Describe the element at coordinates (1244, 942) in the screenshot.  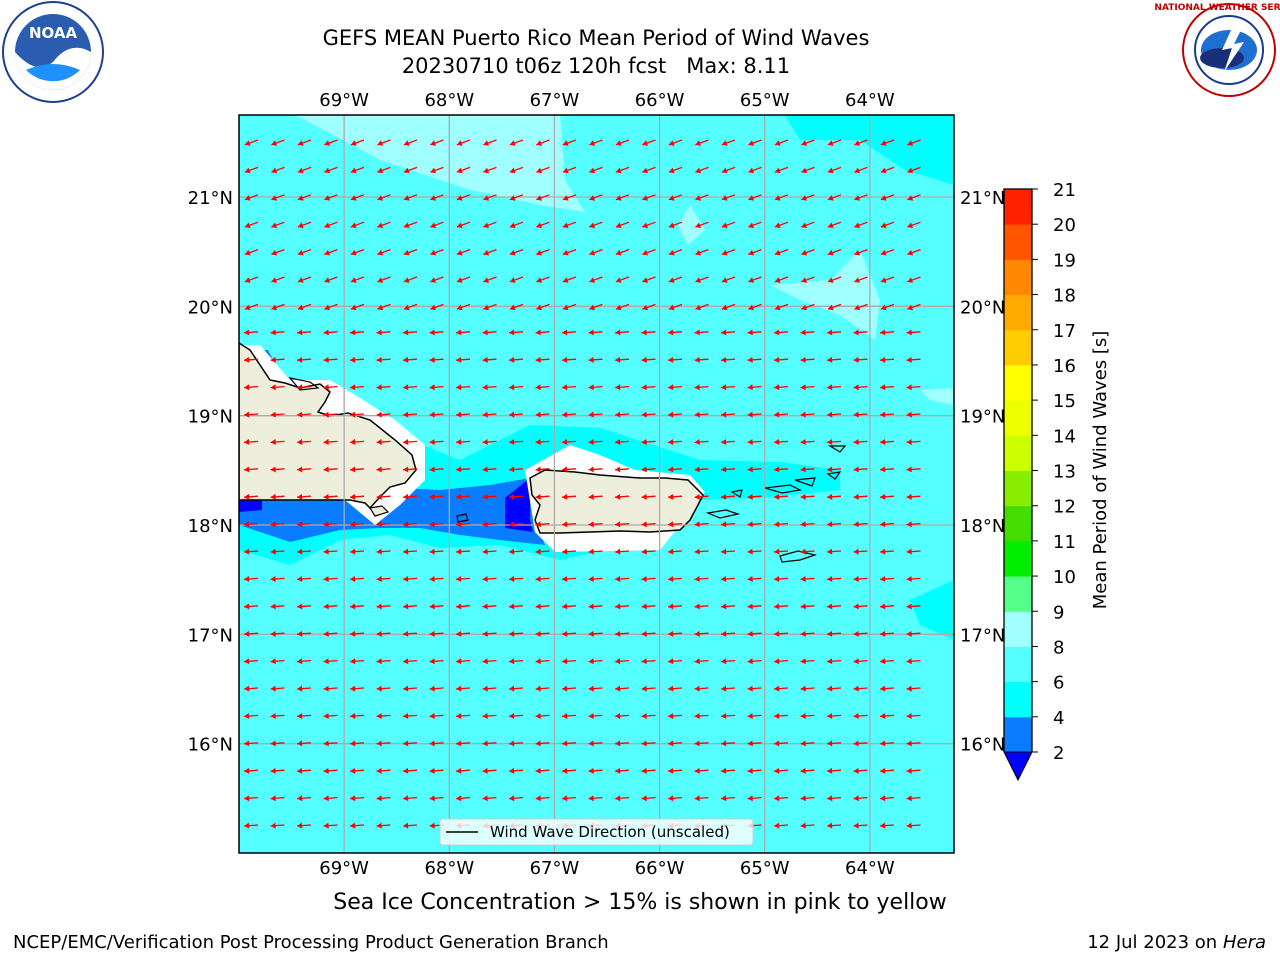
I see `footer-host: Hera` at that location.